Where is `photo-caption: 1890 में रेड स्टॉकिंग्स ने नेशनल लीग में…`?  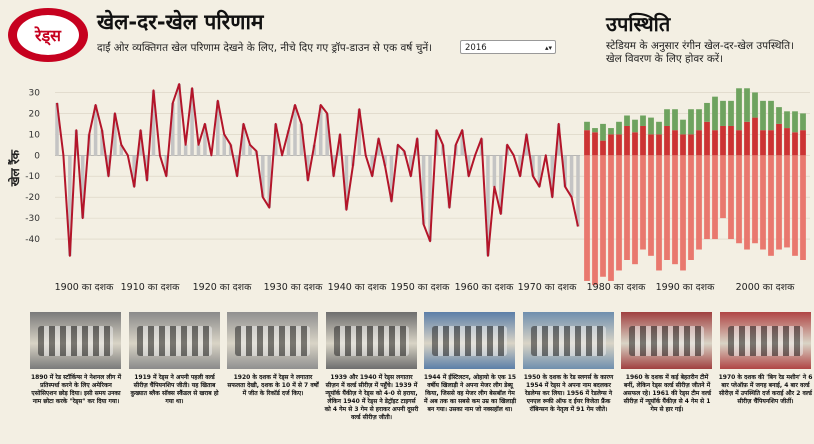
photo-caption: 1890 में रेड स्टॉकिंग्स ने नेशनल लीग में… is located at coordinates (76, 389).